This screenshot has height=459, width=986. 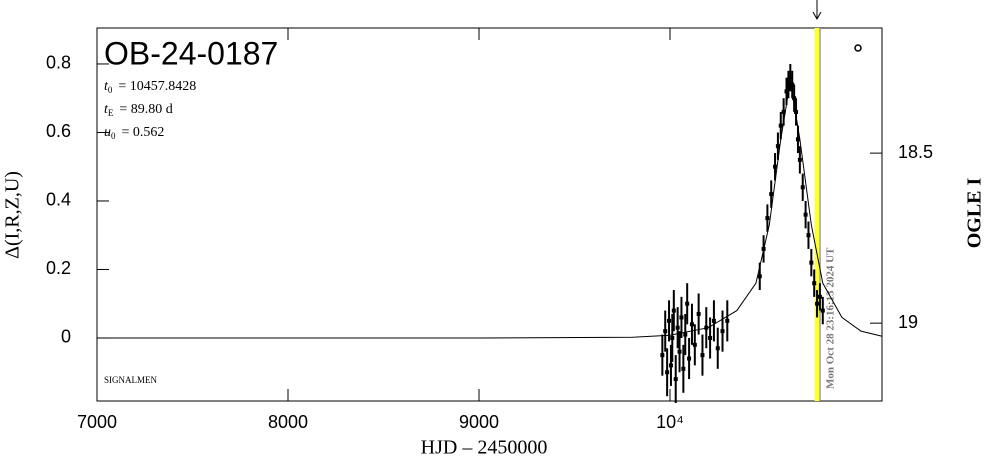 What do you see at coordinates (58, 200) in the screenshot?
I see `y-tick-label: 0.4` at bounding box center [58, 200].